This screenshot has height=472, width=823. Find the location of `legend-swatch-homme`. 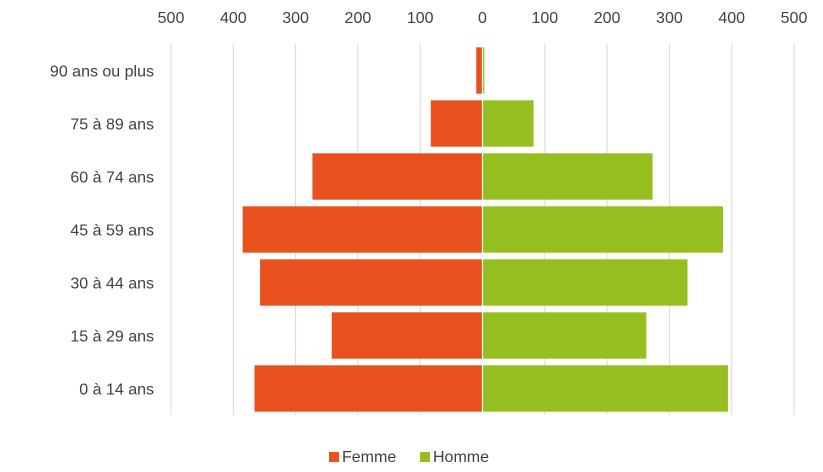

legend-swatch-homme is located at coordinates (425, 457).